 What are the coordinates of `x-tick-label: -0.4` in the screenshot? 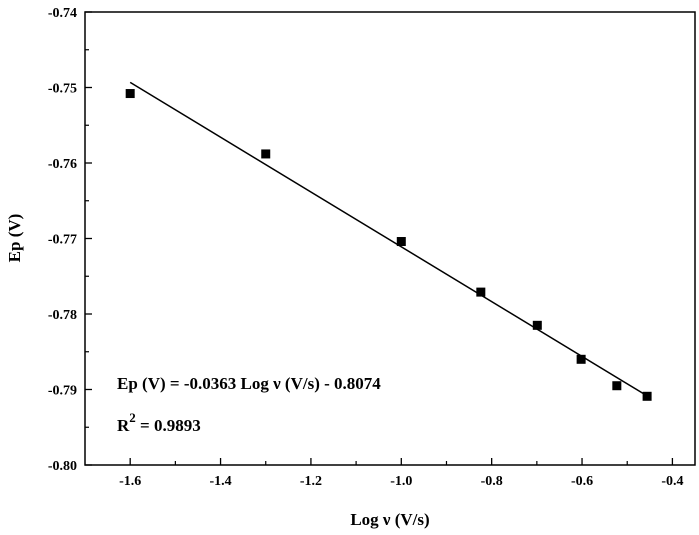 It's located at (672, 481).